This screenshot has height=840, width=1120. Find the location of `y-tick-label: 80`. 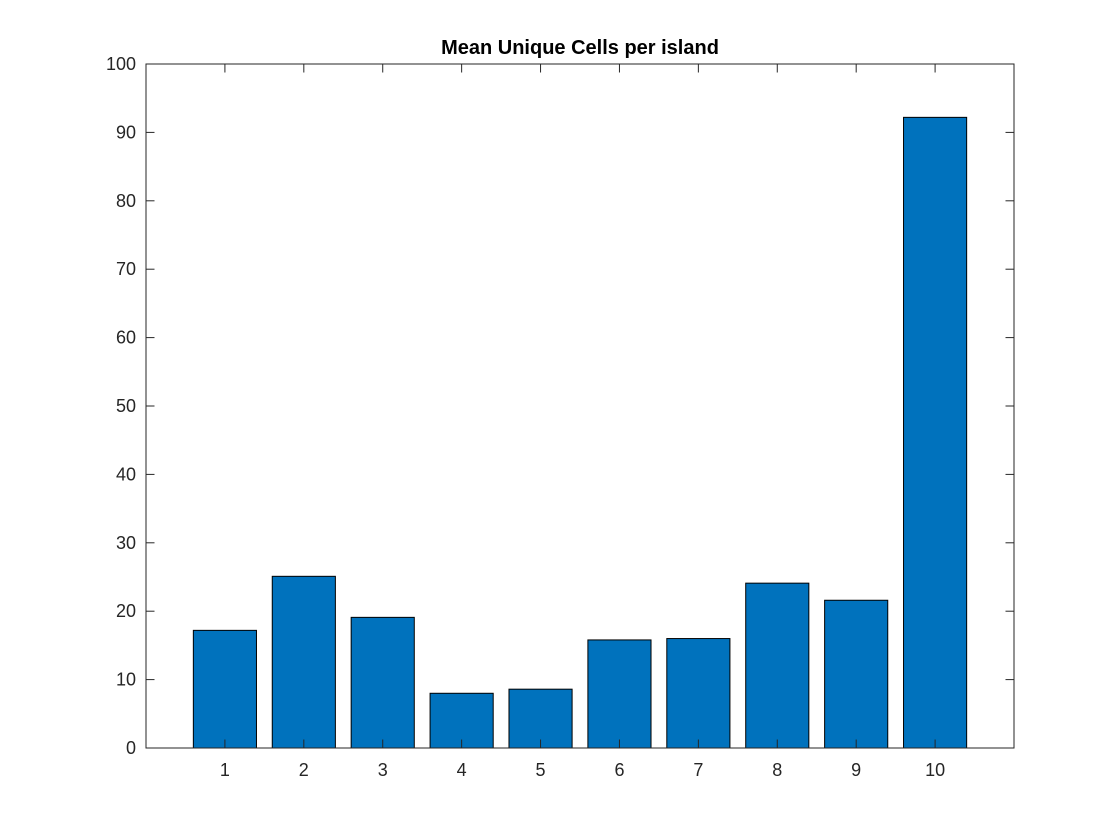

y-tick-label: 80 is located at coordinates (126, 201).